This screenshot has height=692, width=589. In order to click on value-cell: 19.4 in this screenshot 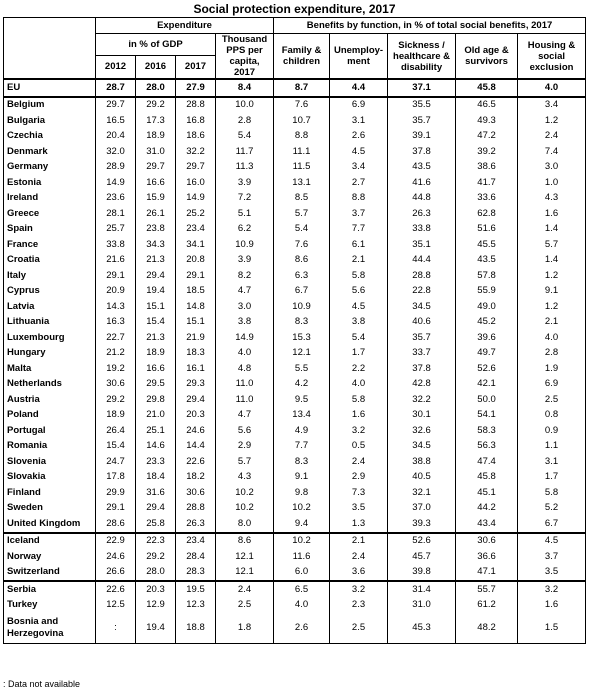, I will do `click(155, 291)`.